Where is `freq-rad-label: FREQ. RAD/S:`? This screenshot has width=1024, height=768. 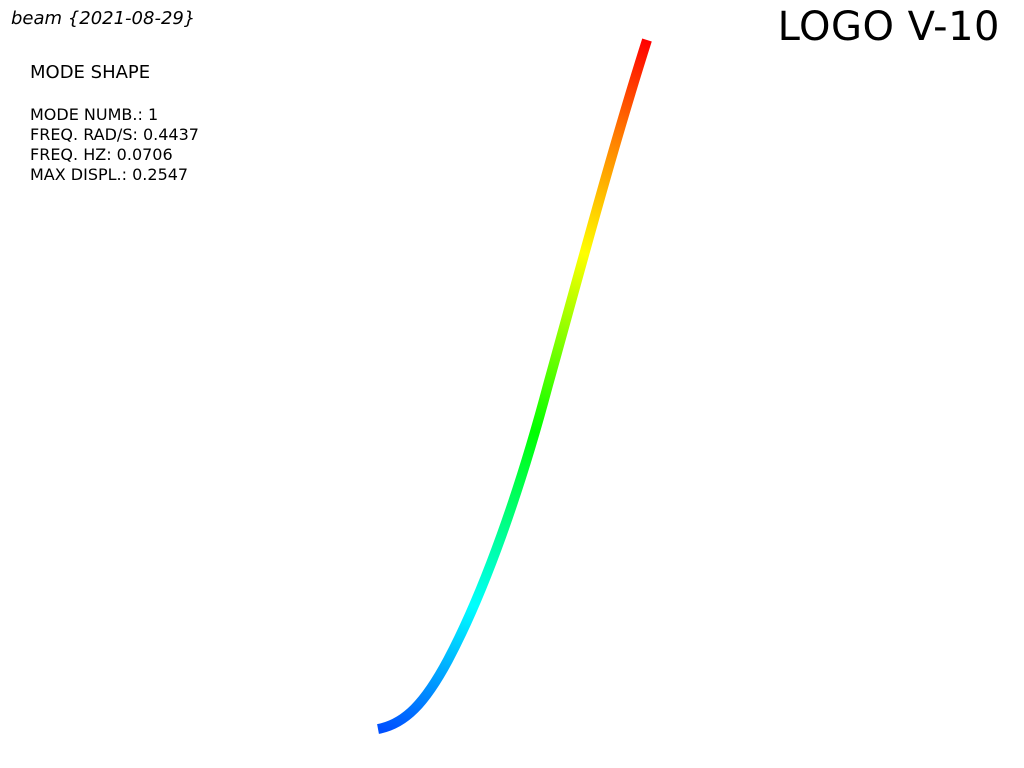 freq-rad-label: FREQ. RAD/S: is located at coordinates (84, 134).